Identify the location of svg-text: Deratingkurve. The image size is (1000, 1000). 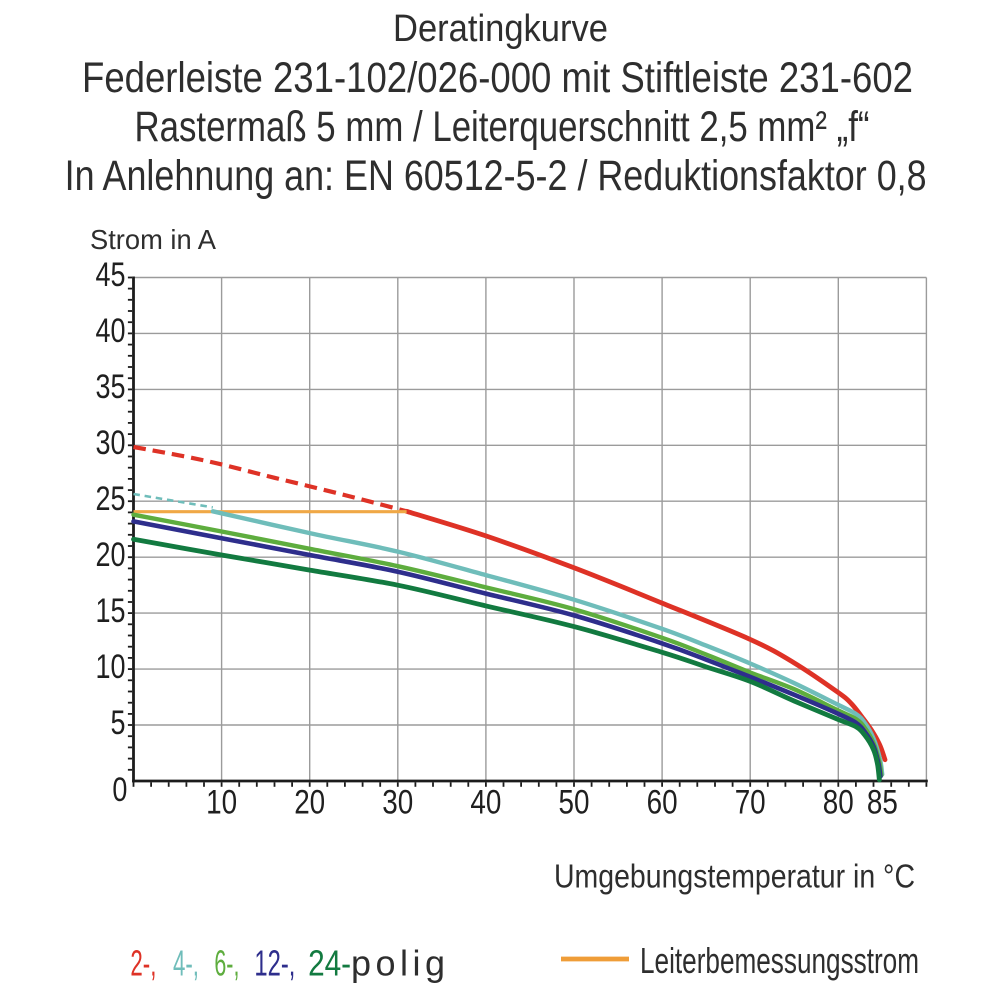
(500, 29).